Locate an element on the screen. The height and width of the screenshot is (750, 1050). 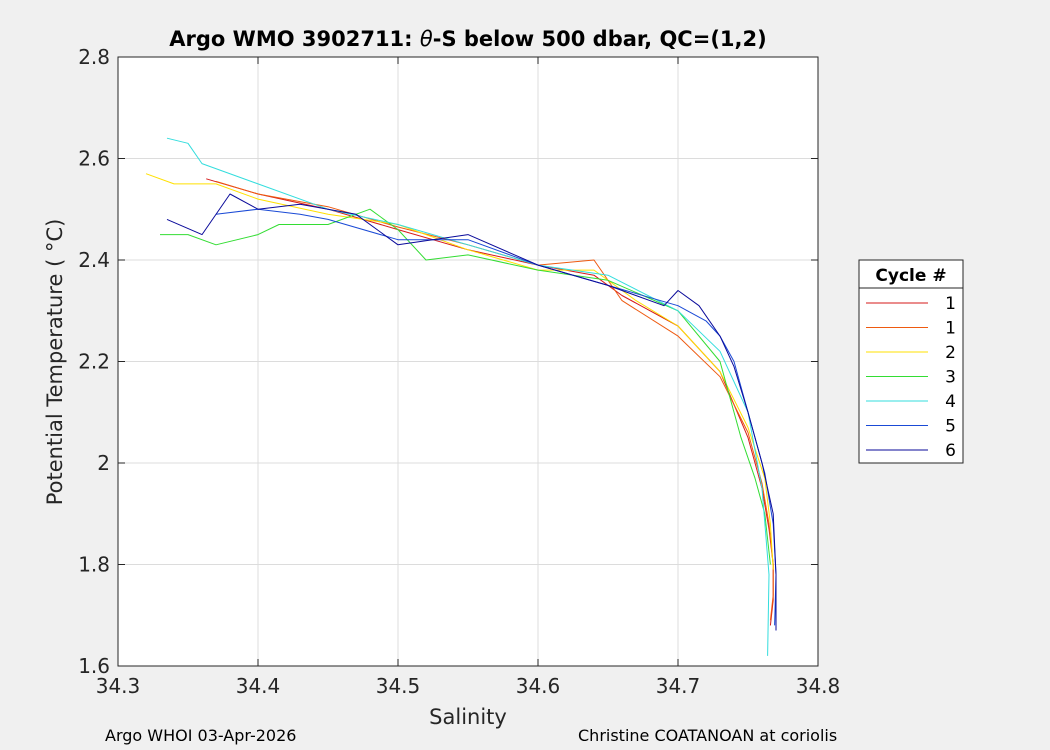
y-tick-label: 2.8 is located at coordinates (94, 57).